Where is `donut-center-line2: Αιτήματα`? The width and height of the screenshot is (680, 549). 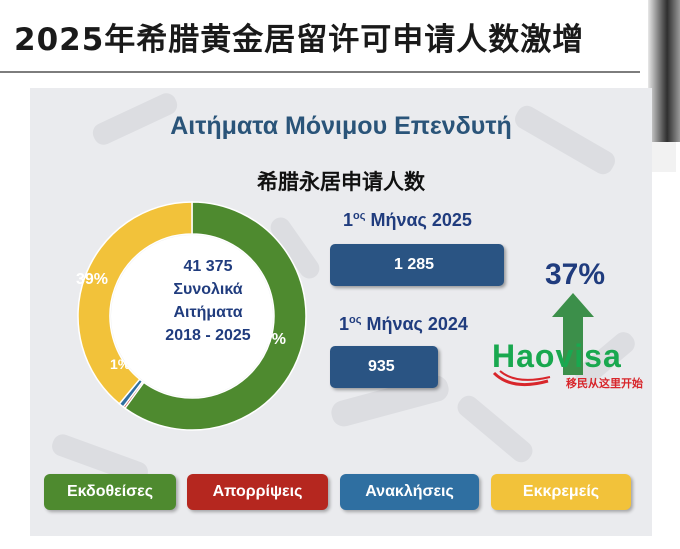 donut-center-line2: Αιτήματα is located at coordinates (208, 312).